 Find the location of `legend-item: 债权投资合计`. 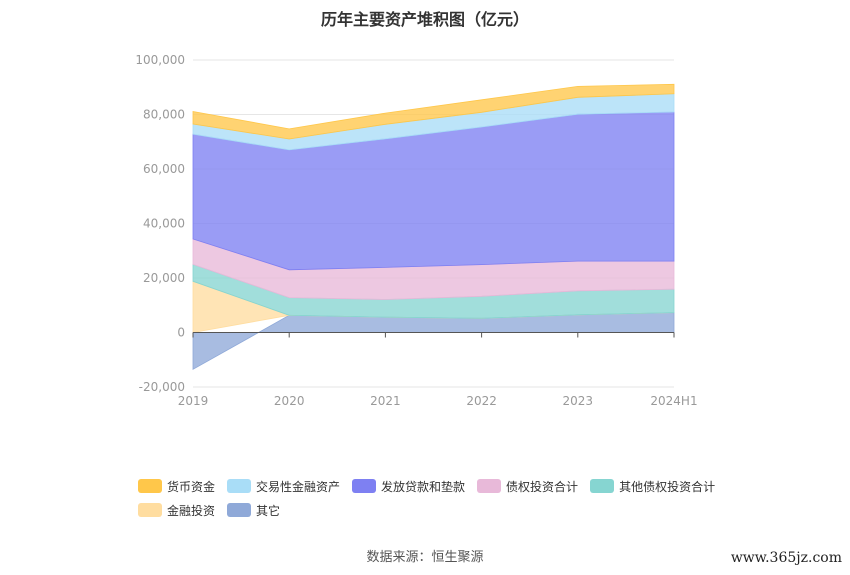

legend-item: 债权投资合计 is located at coordinates (527, 486).